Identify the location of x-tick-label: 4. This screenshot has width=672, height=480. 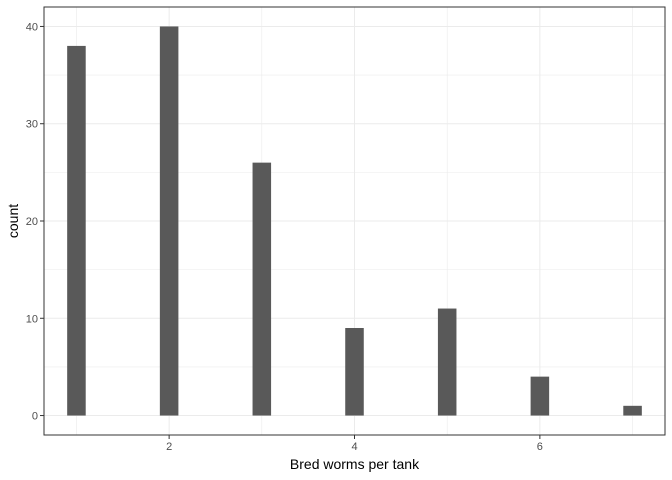
(354, 447).